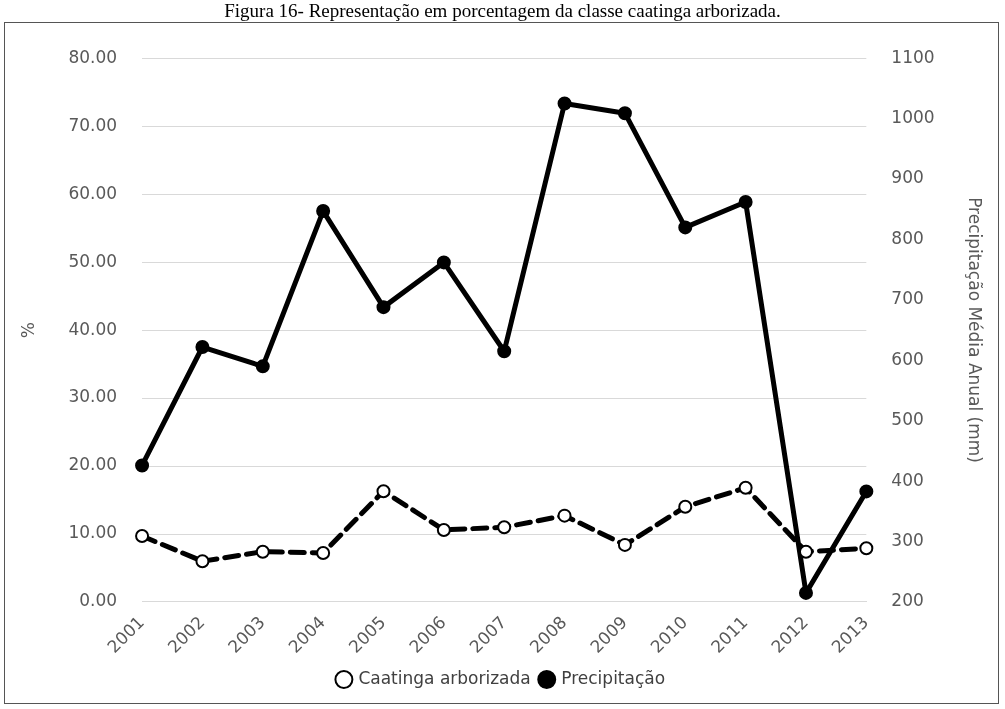  Describe the element at coordinates (93, 260) in the screenshot. I see `y-tick-label: 50.00` at that location.